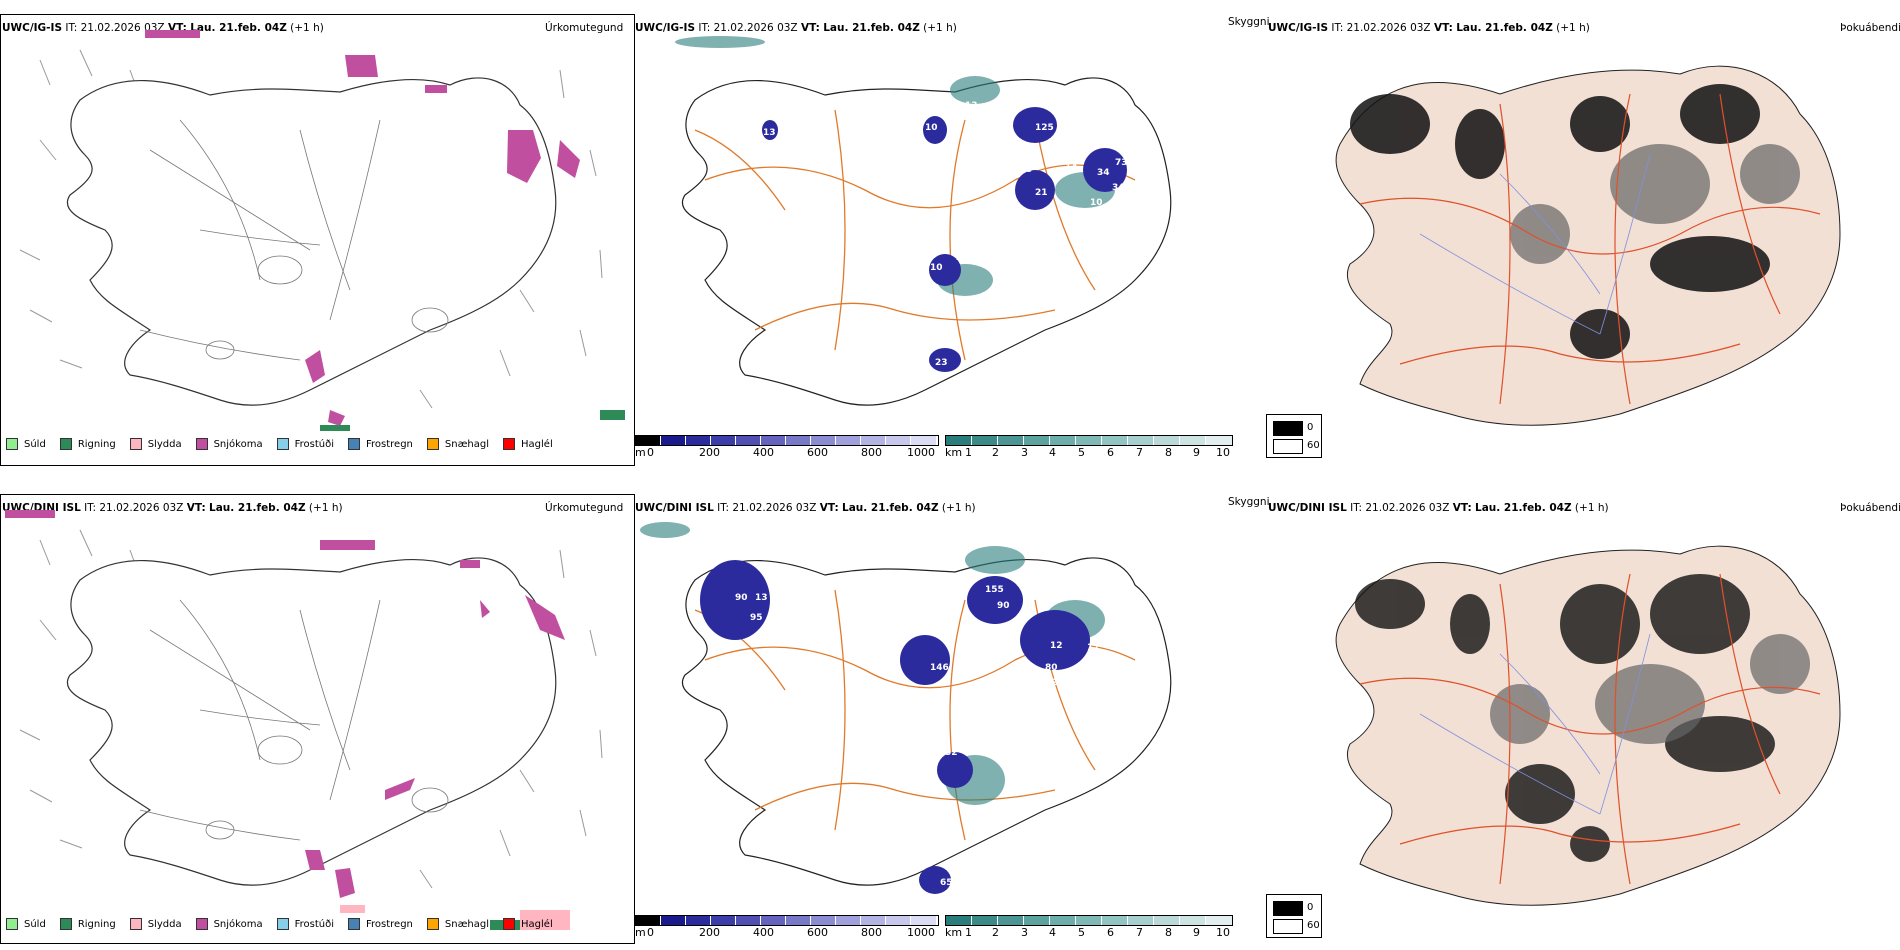 The width and height of the screenshot is (1900, 950). I want to click on cloudbase-label: 12, so click(1056, 646).